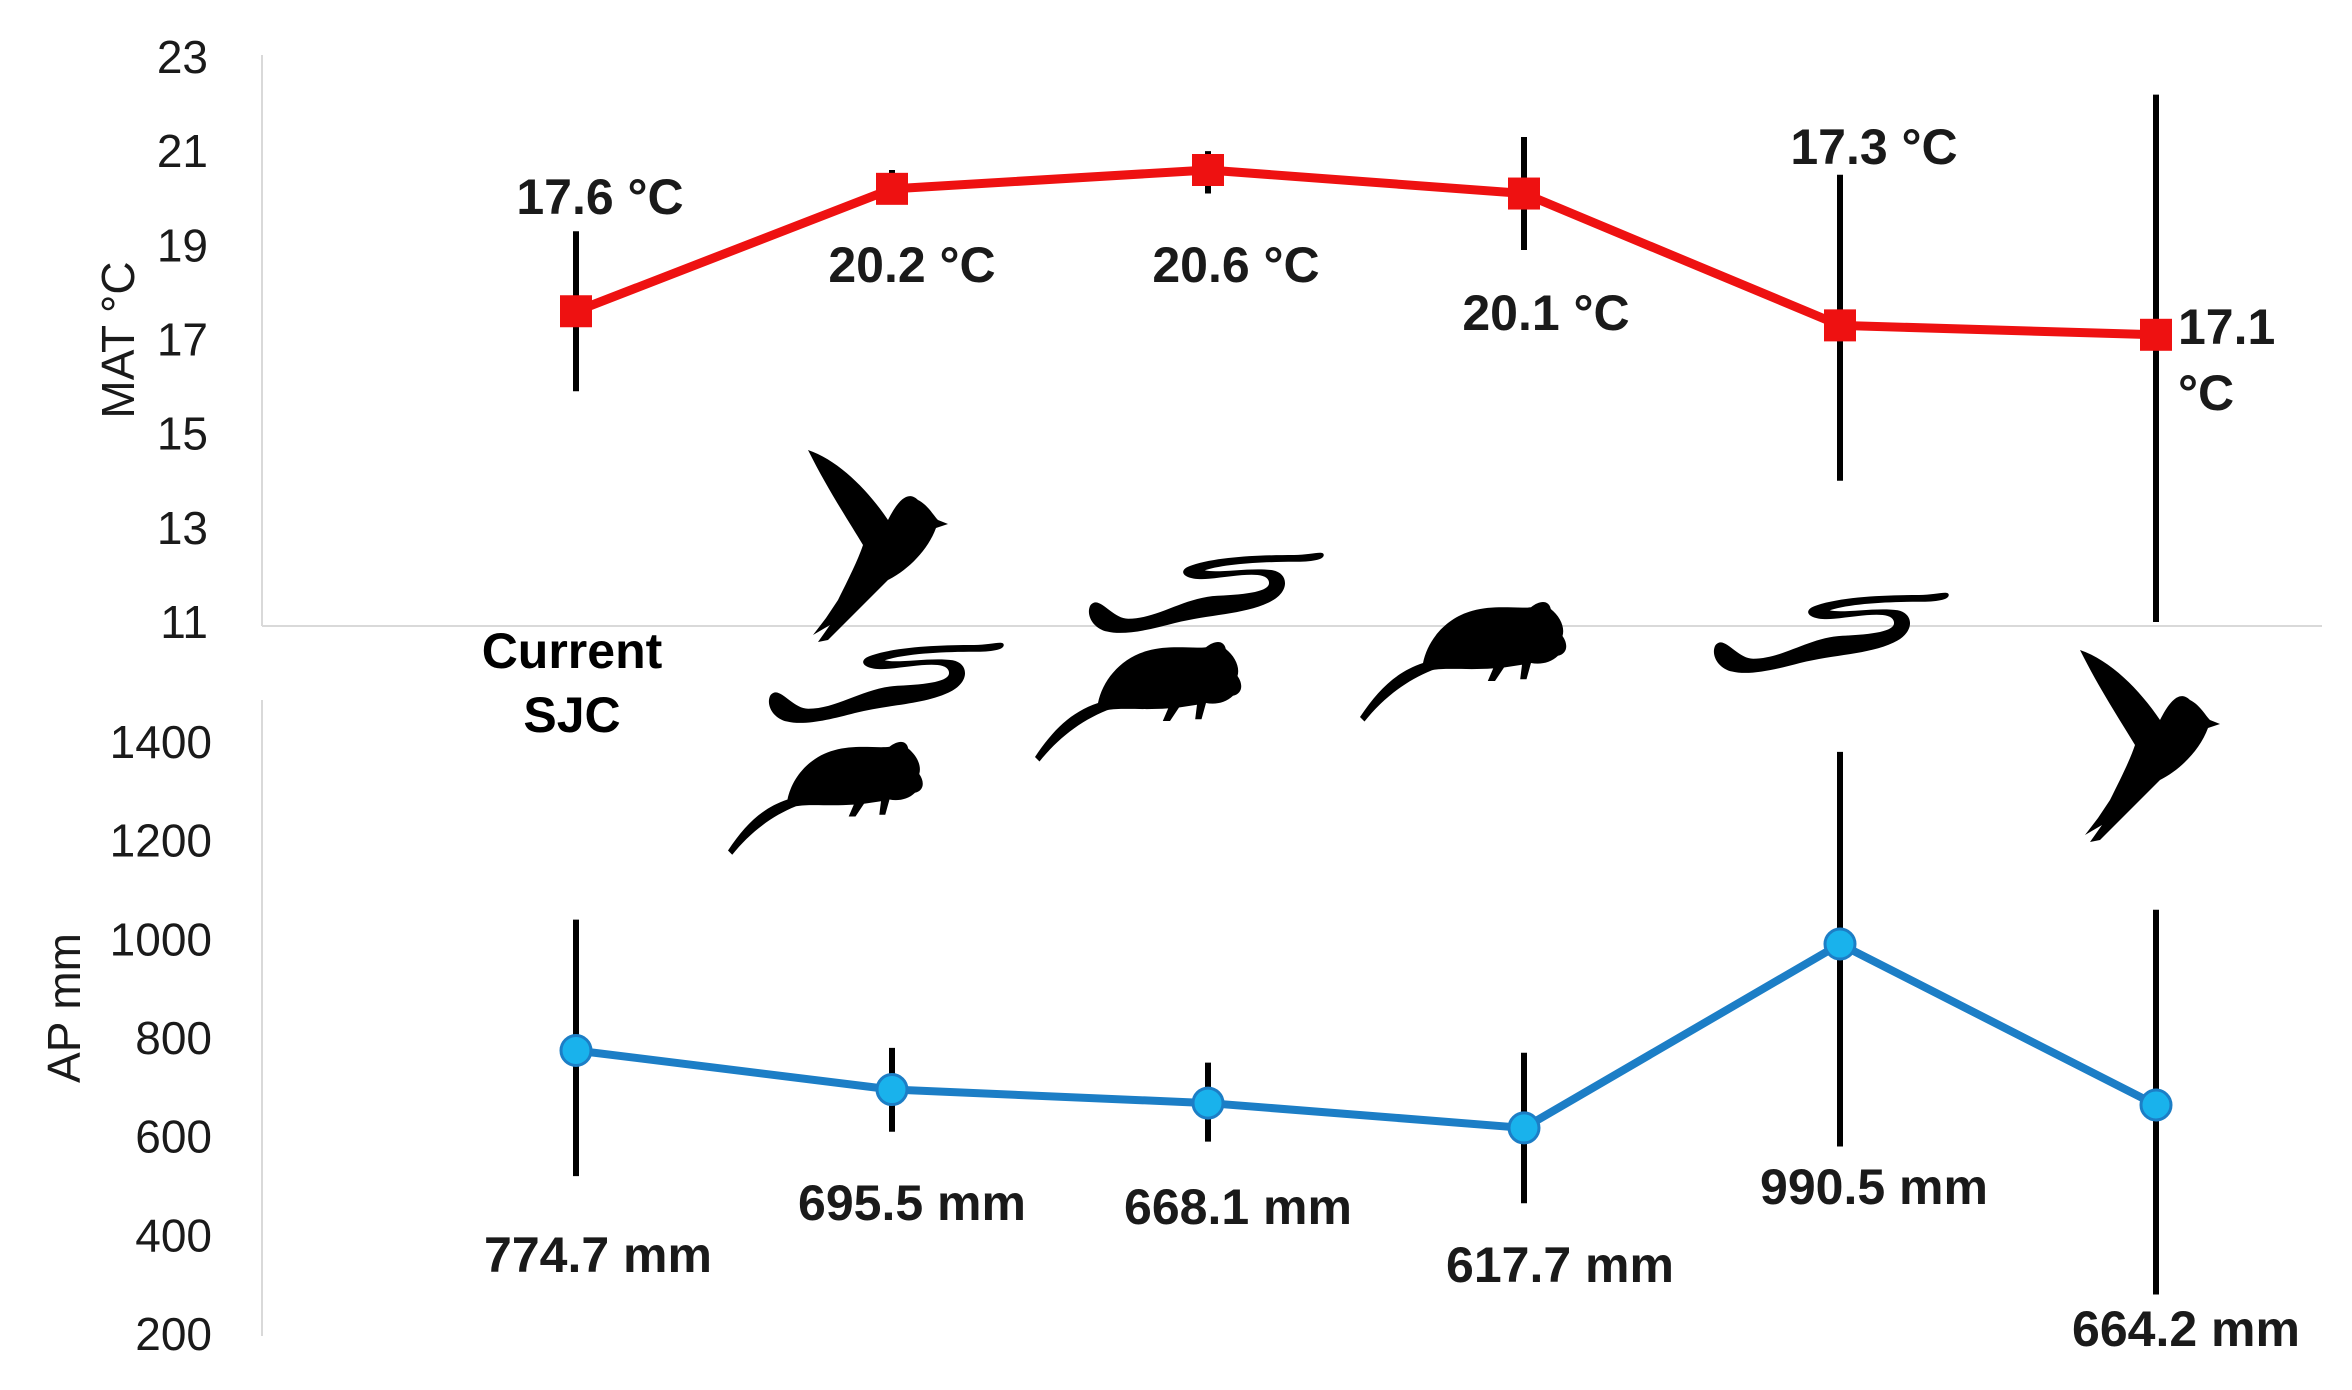 Image resolution: width=2352 pixels, height=1390 pixels. I want to click on current-sjc-label-line2: SJC, so click(571, 715).